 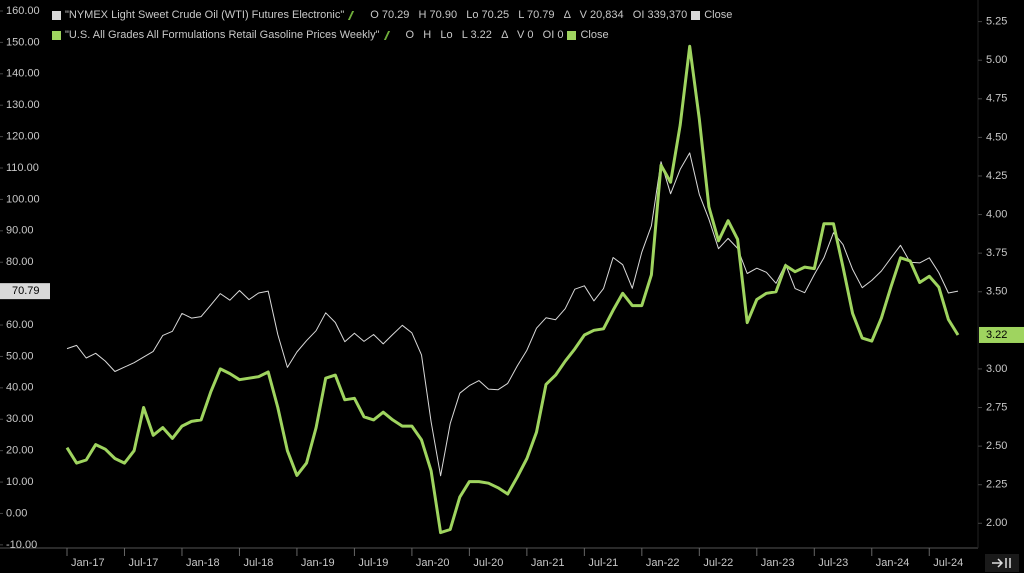 I want to click on y-tick-label: -10.00, so click(x=21, y=545).